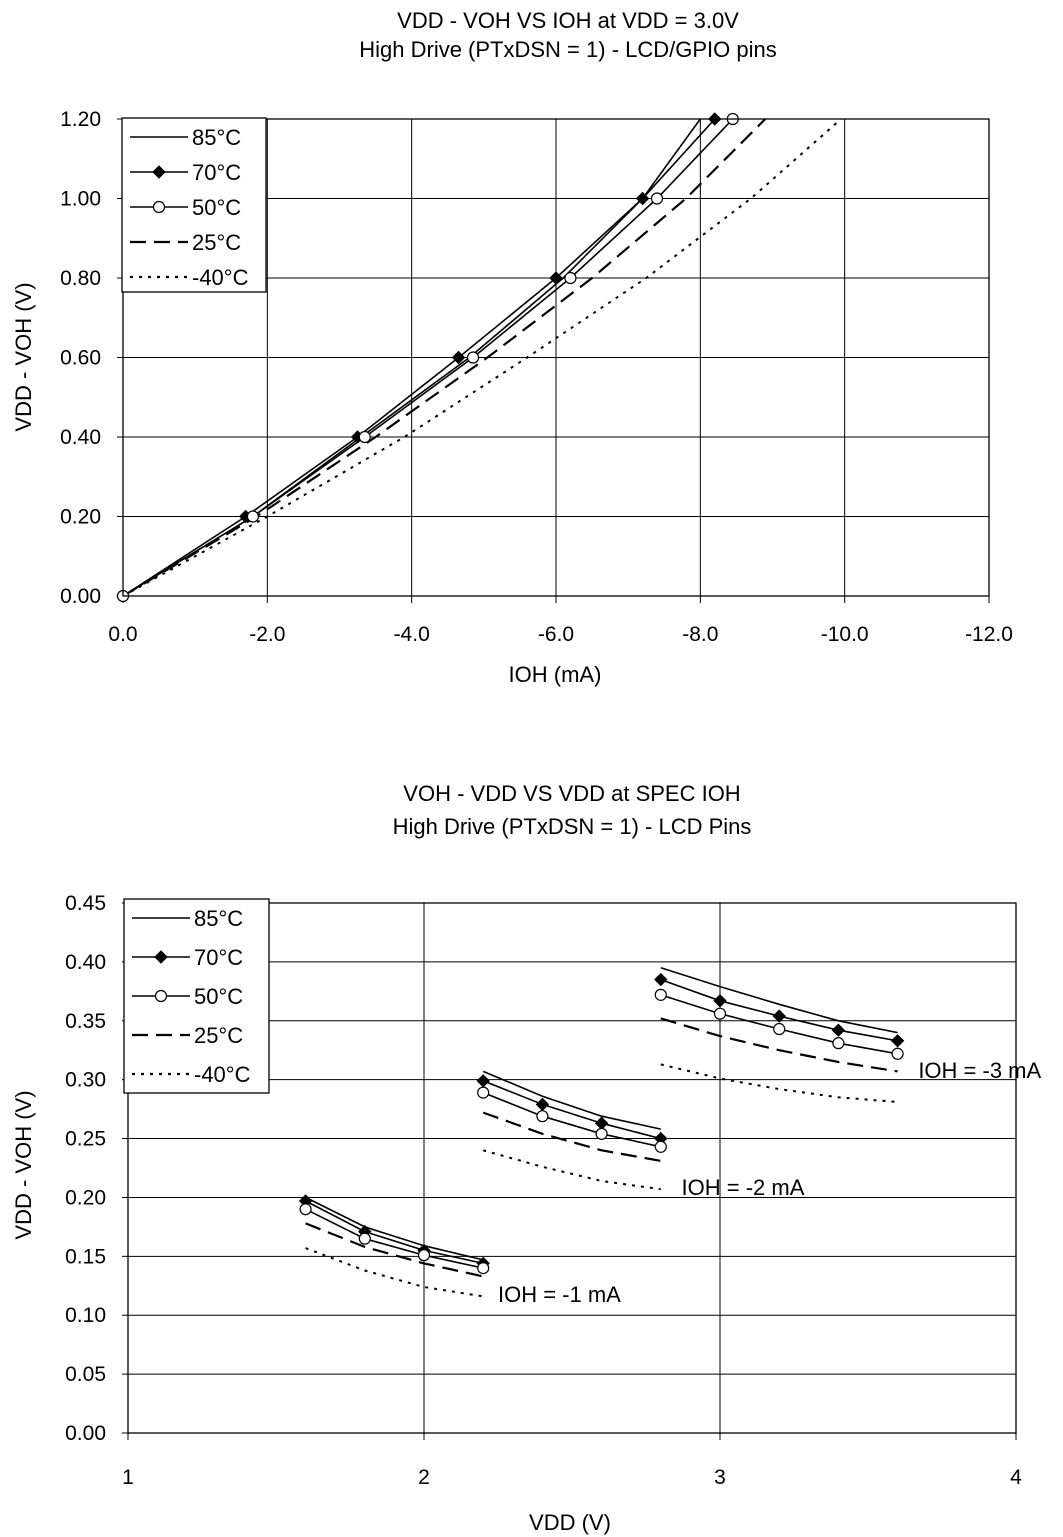 The width and height of the screenshot is (1063, 1537). Describe the element at coordinates (85, 1374) in the screenshot. I see `y-tick-label: 0.05` at that location.